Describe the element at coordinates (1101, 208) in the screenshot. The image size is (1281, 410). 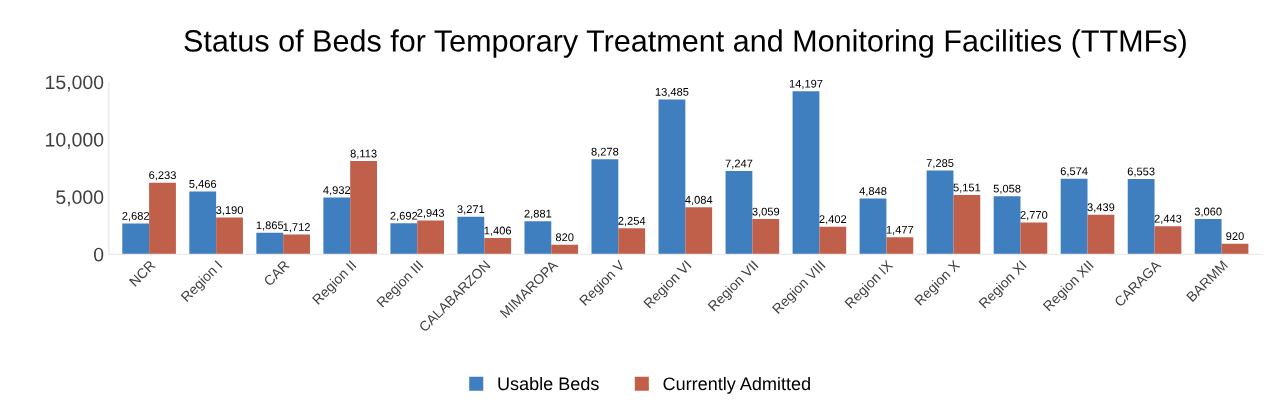
I see `data-label: 3,439` at that location.